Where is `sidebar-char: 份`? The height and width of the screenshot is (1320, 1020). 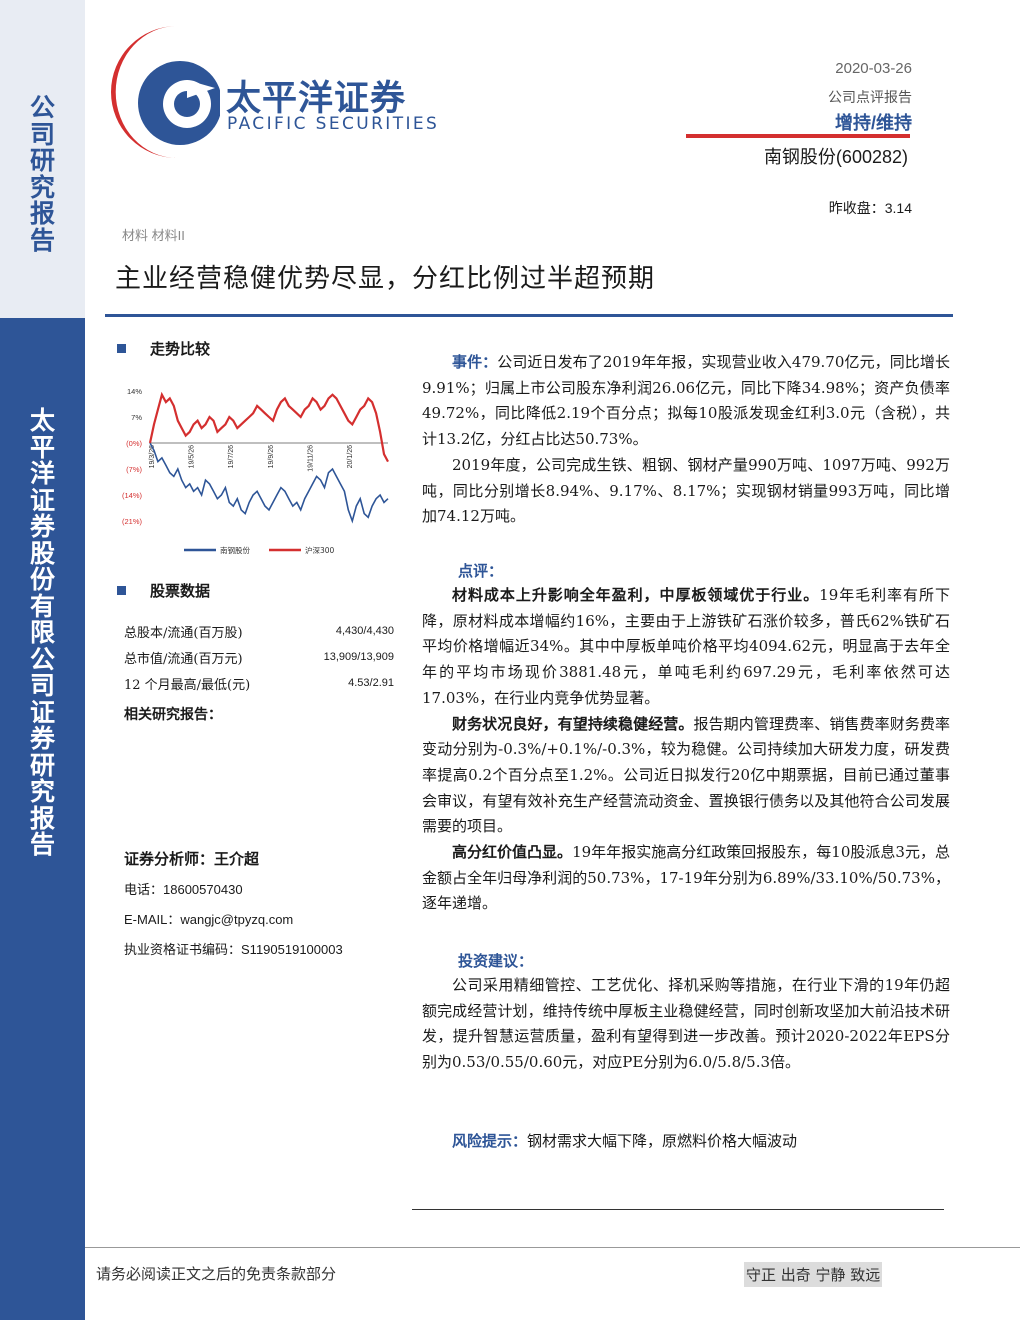 sidebar-char: 份 is located at coordinates (42, 579).